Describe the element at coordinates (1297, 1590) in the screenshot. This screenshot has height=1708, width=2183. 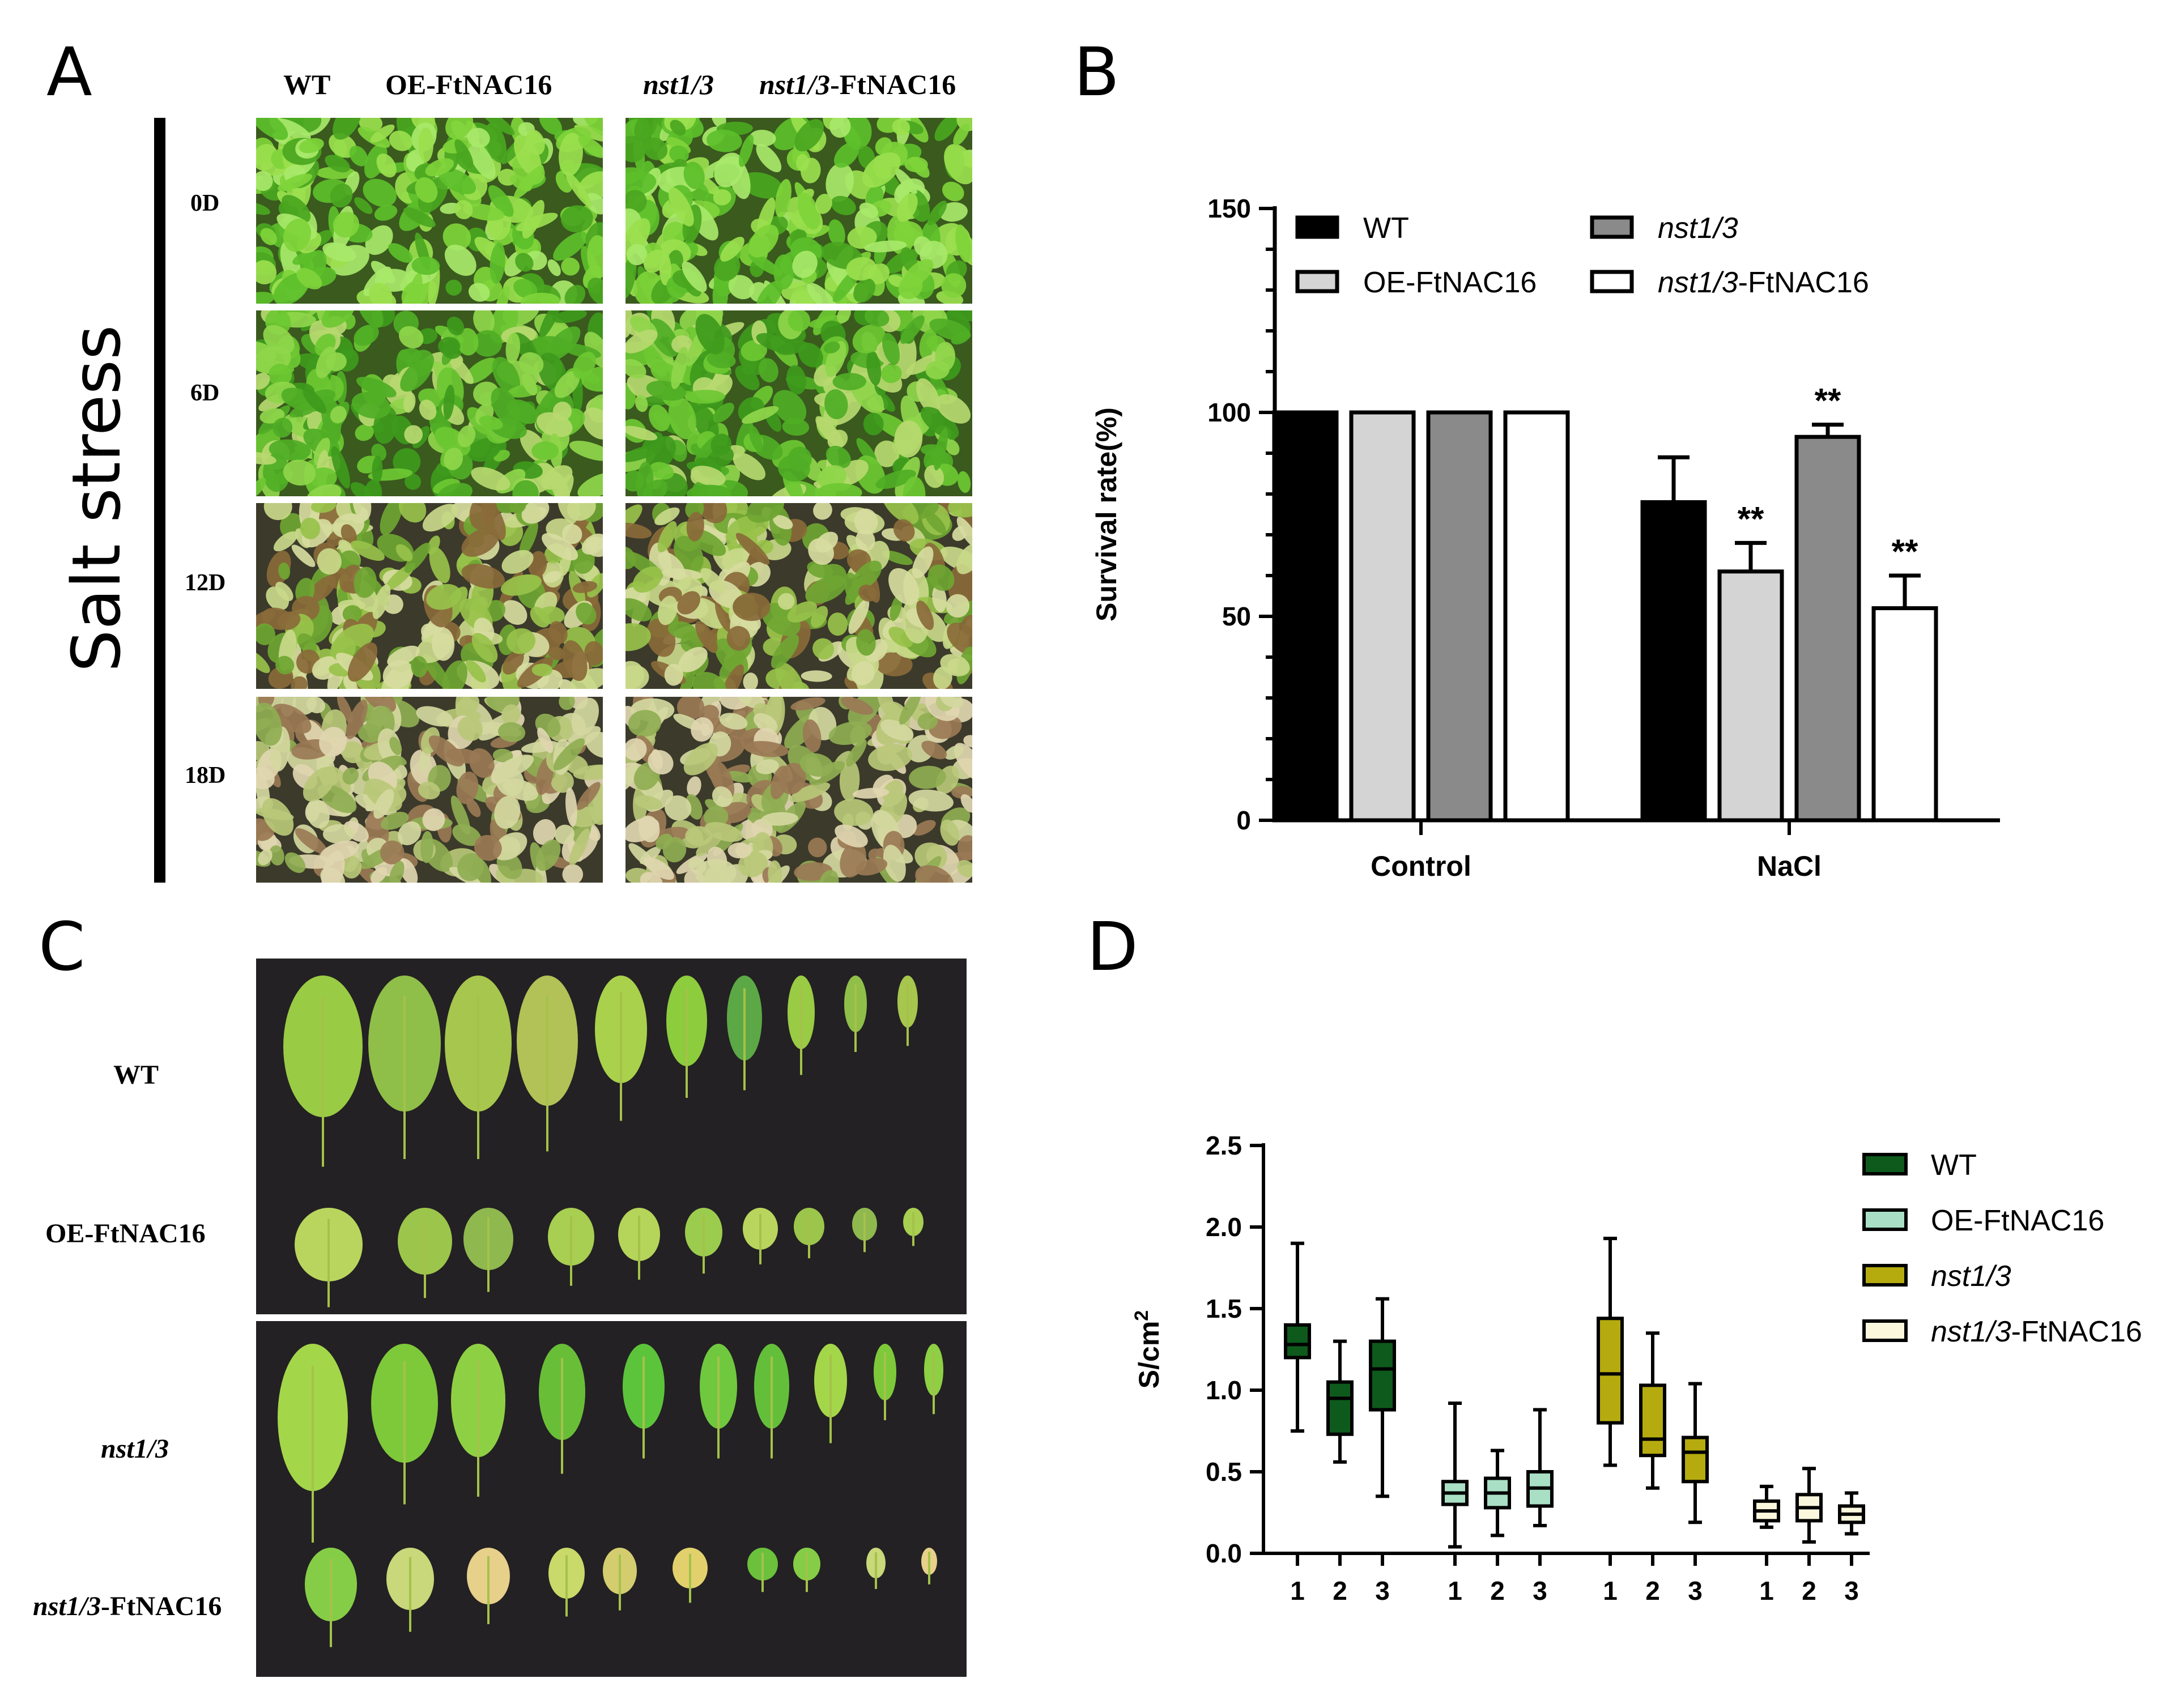
I see `x-tick-label: 1` at that location.